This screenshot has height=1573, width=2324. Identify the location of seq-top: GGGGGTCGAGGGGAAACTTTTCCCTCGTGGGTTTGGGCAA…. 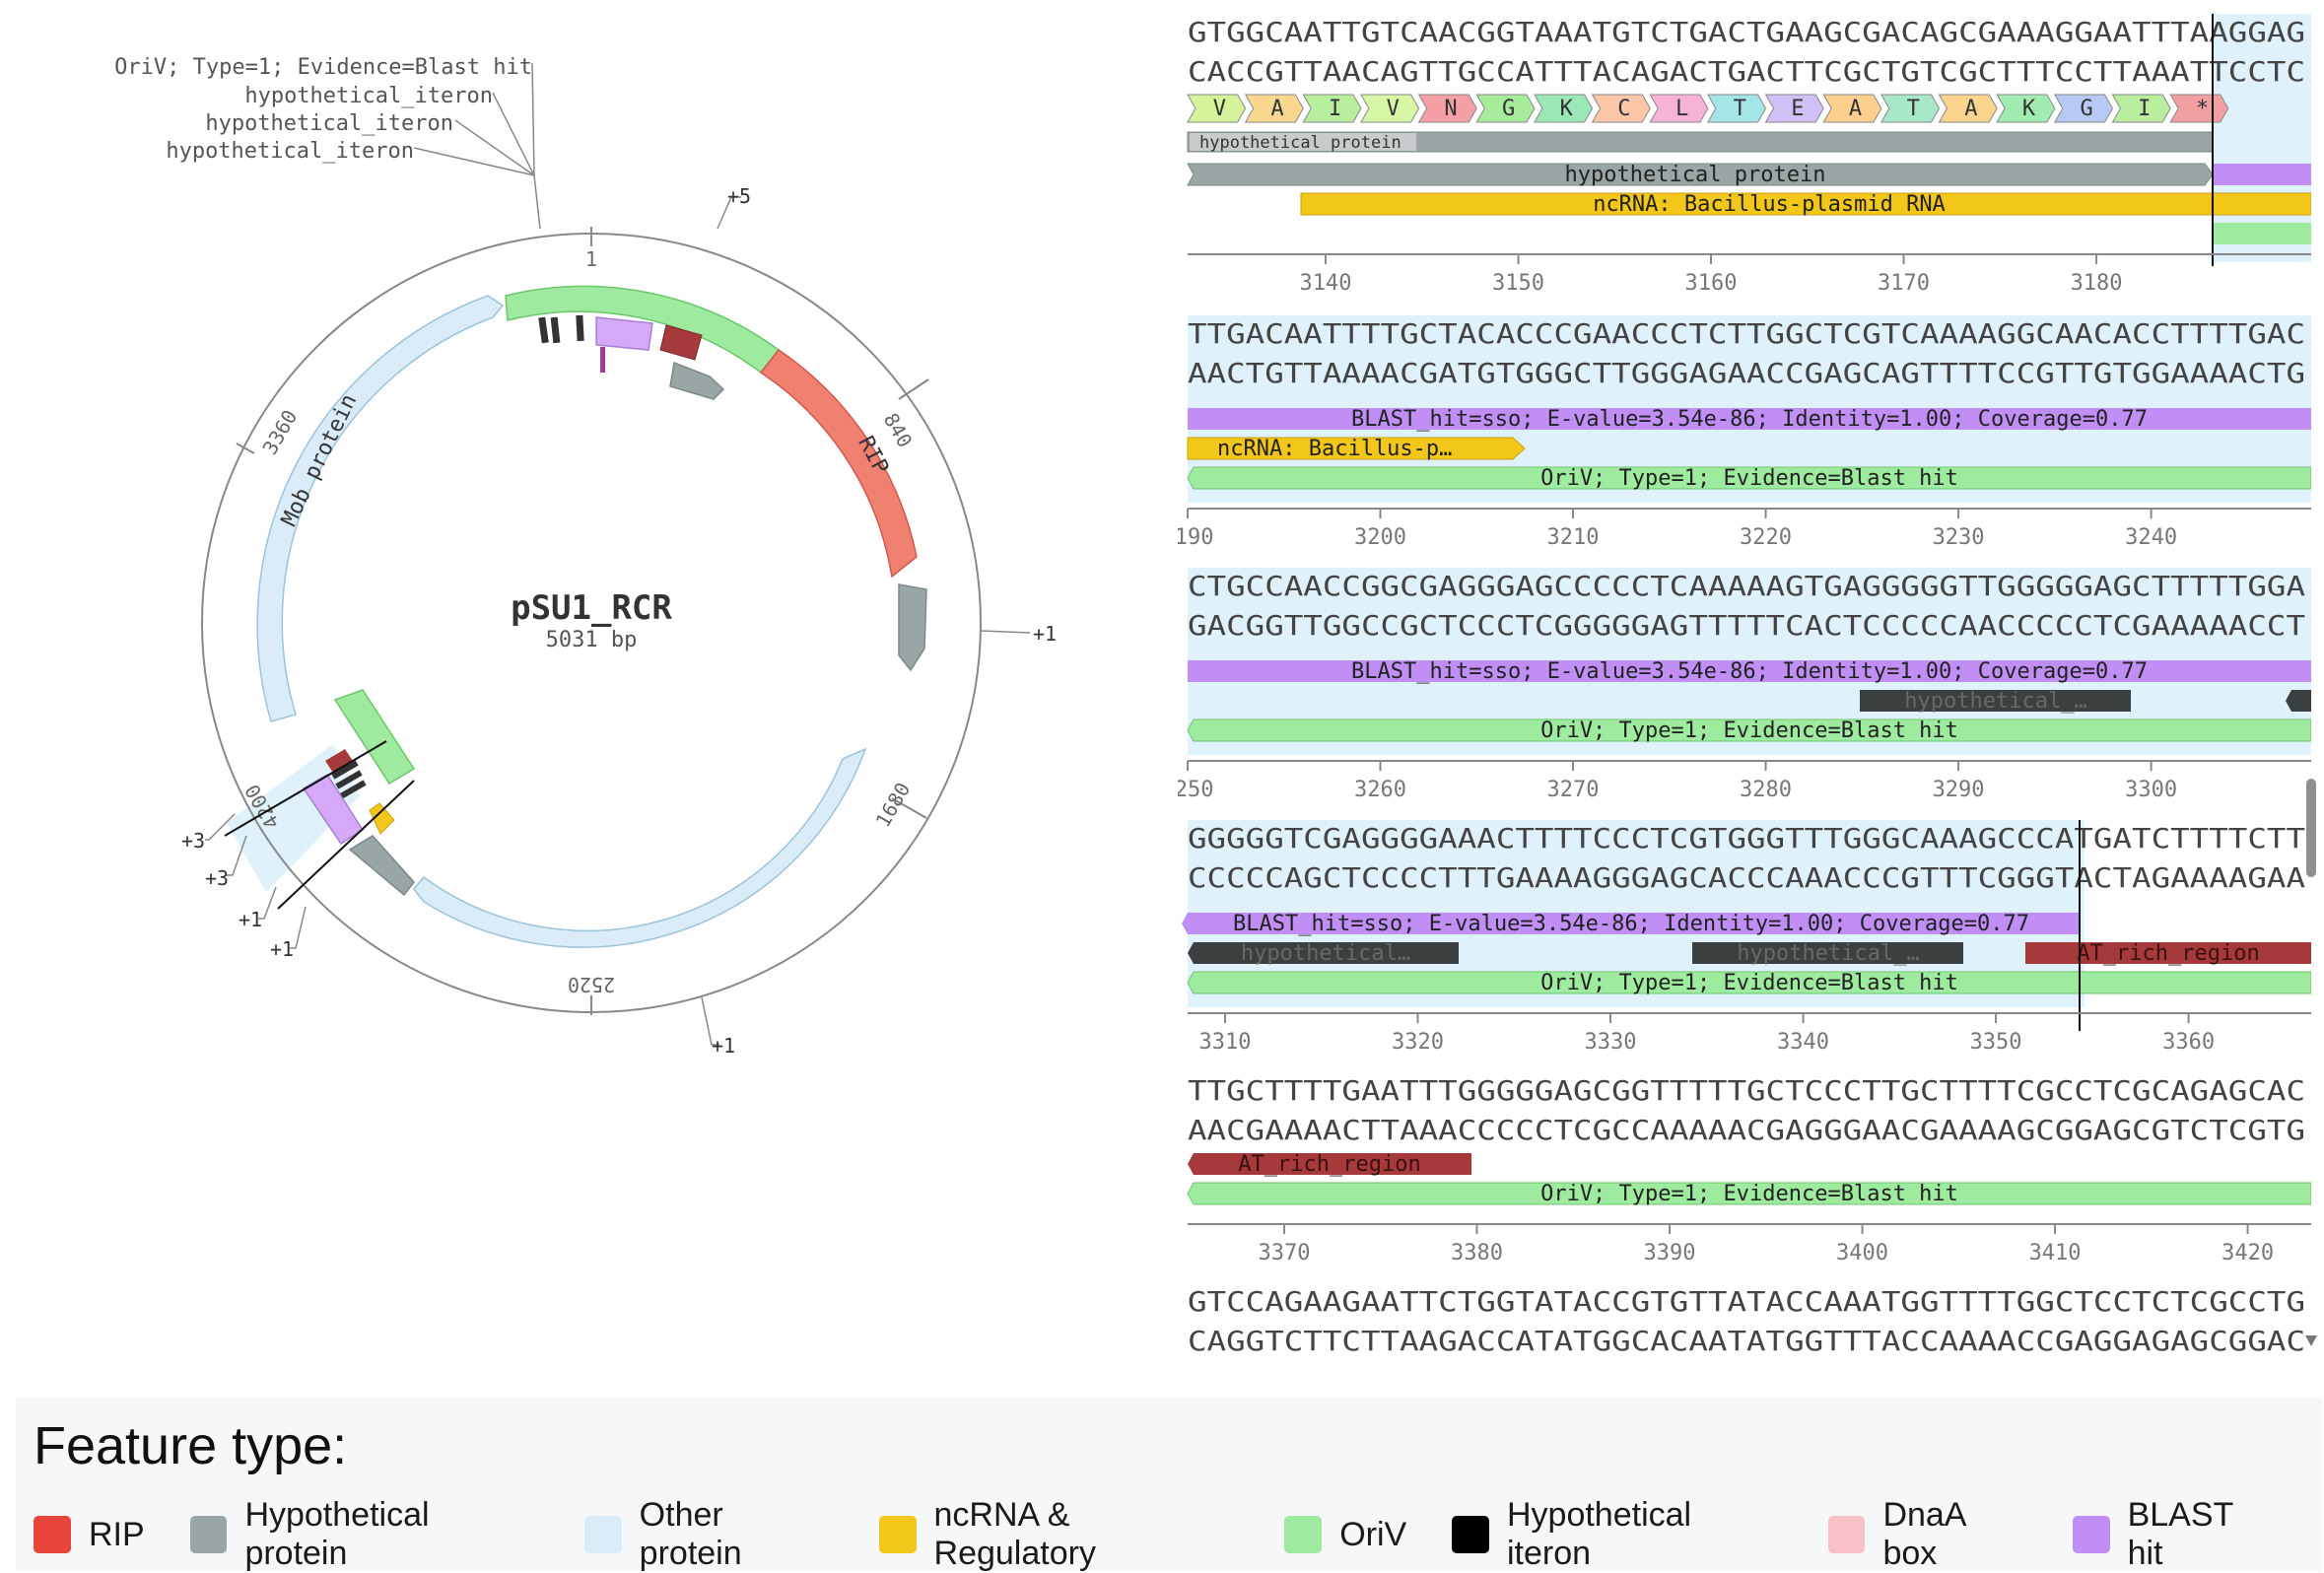
(1747, 838).